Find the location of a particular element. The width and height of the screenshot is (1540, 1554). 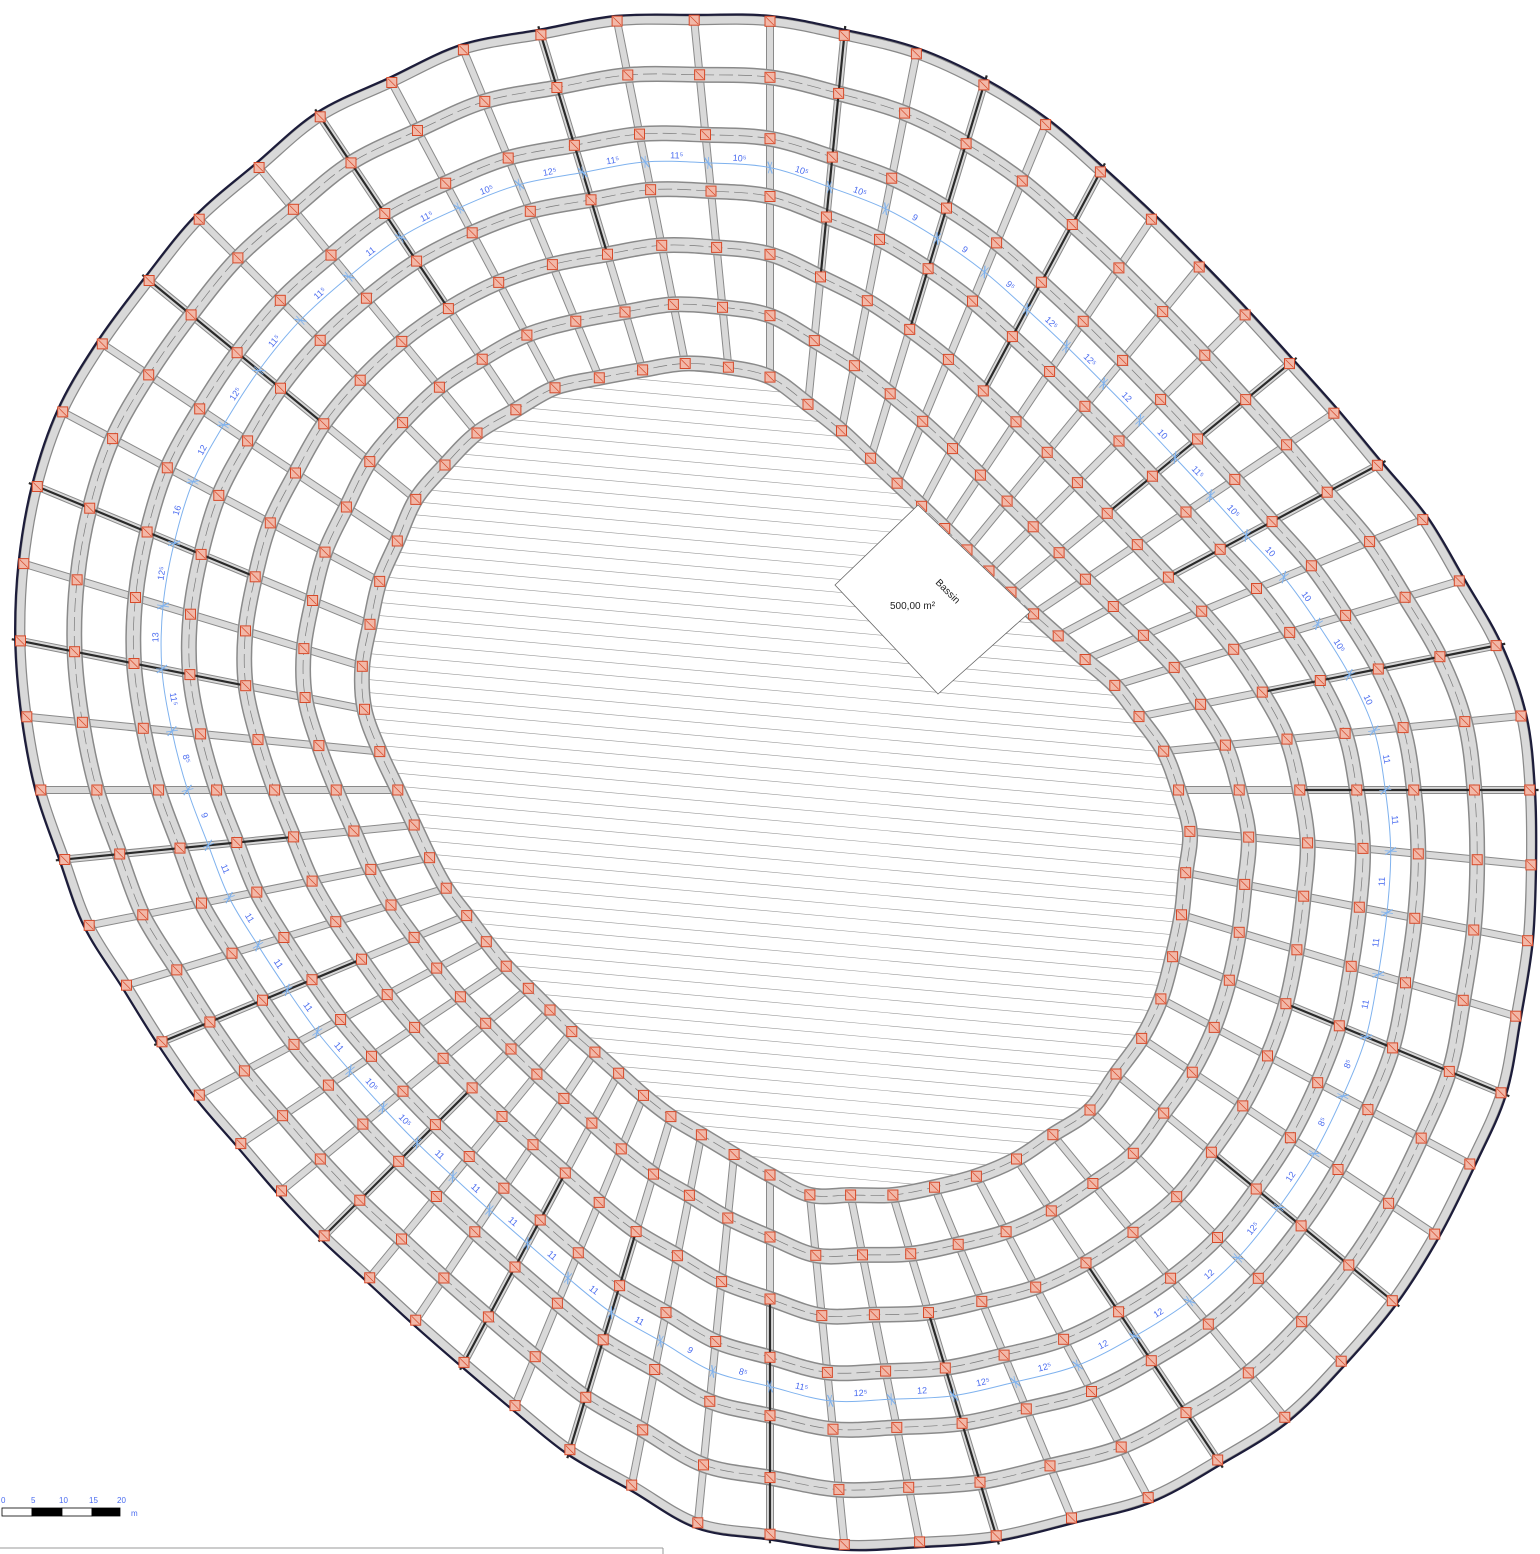

dimension-value: 13 is located at coordinates (155, 637).